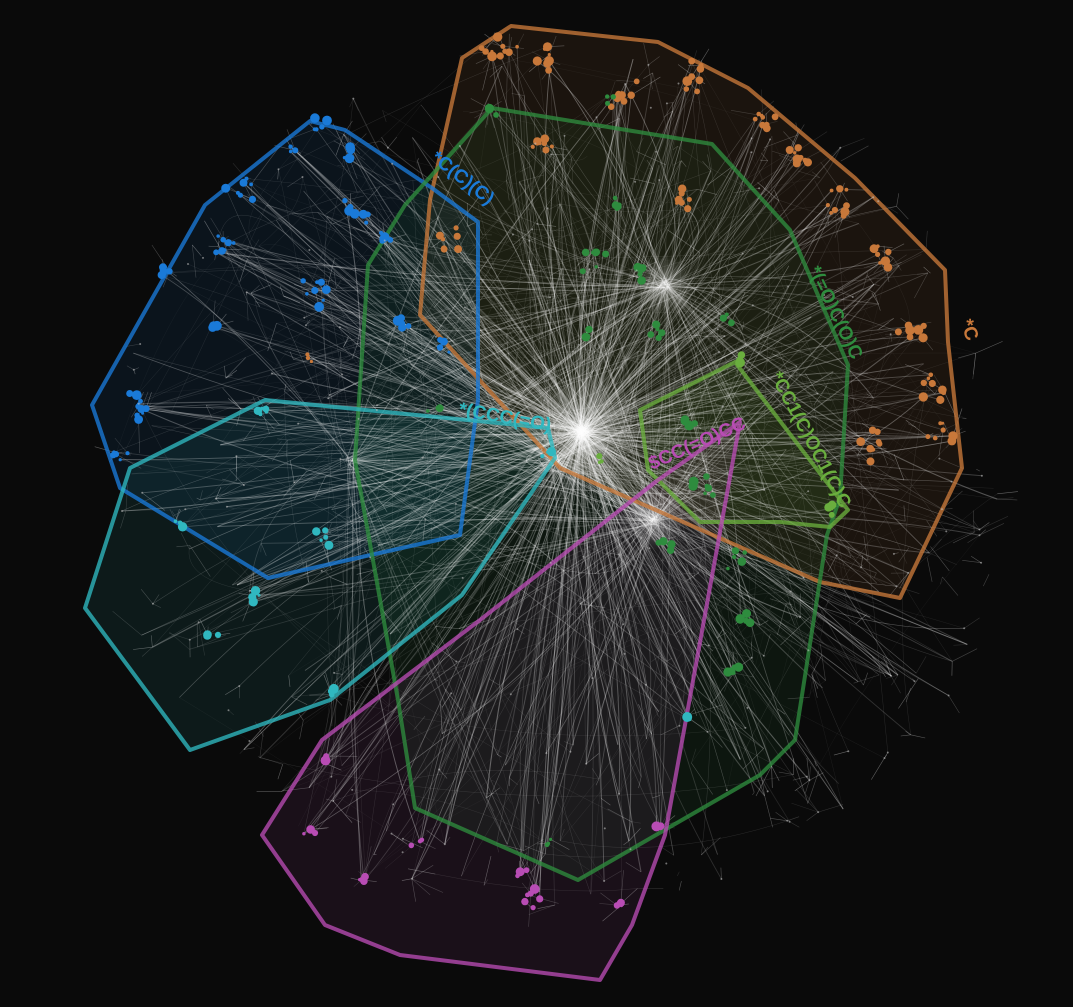 This screenshot has width=1073, height=1007. I want to click on edge-2020, so click(527, 522).